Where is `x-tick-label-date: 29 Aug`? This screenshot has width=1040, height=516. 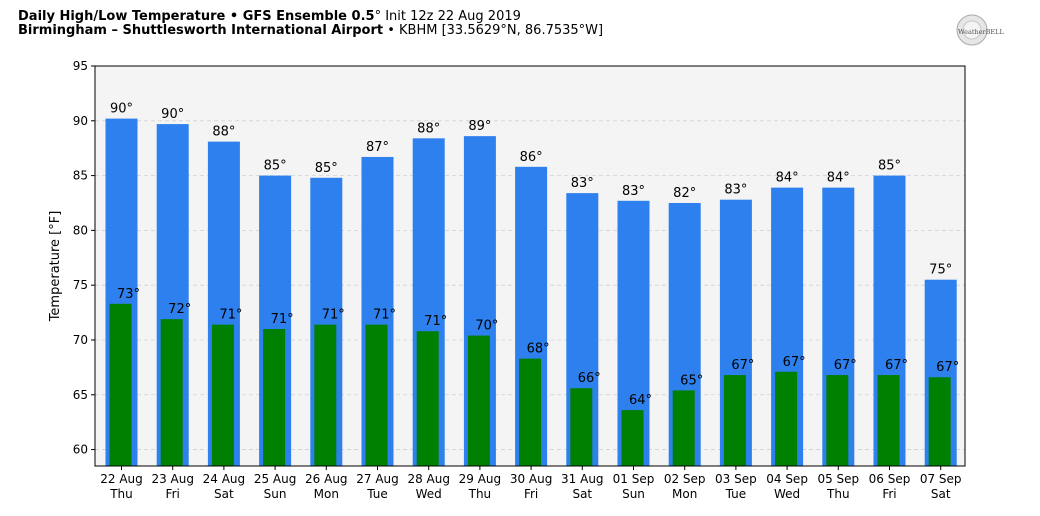 x-tick-label-date: 29 Aug is located at coordinates (480, 479).